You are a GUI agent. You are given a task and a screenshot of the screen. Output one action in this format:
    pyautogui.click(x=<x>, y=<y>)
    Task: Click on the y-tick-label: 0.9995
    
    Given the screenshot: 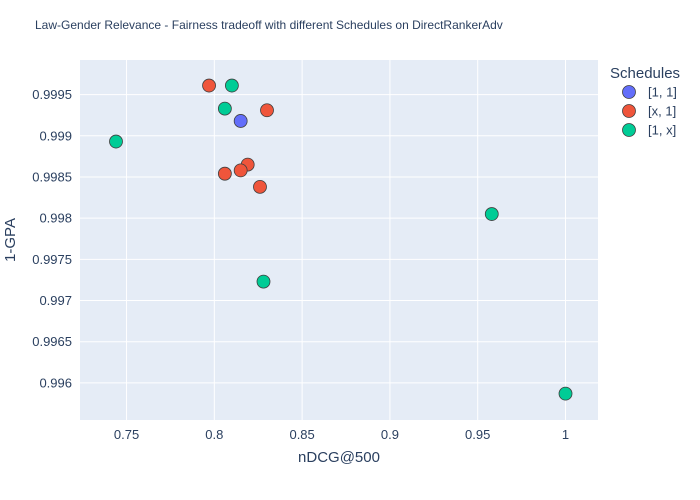 What is the action you would take?
    pyautogui.click(x=52, y=94)
    